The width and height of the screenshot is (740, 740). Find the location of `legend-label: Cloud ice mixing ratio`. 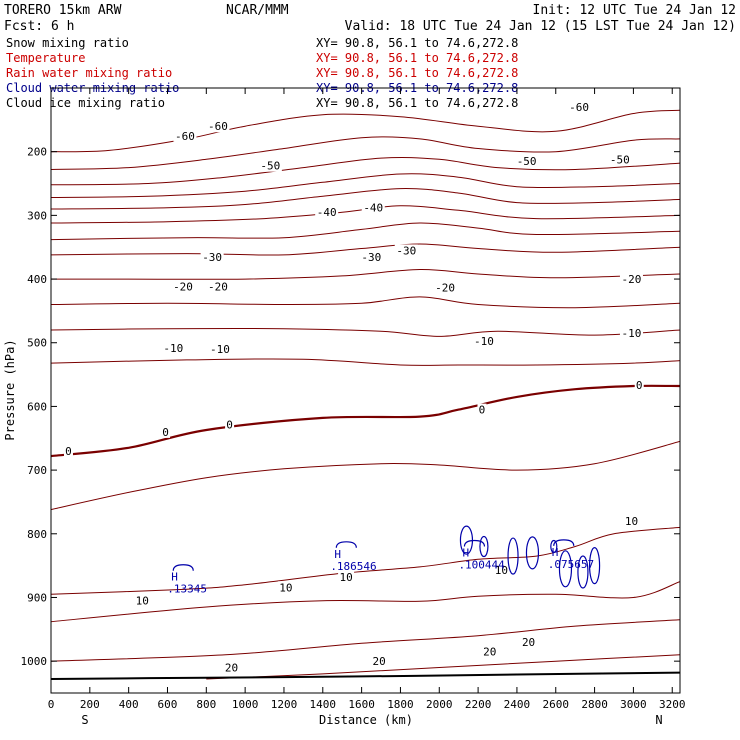

legend-label: Cloud ice mixing ratio is located at coordinates (85, 103).